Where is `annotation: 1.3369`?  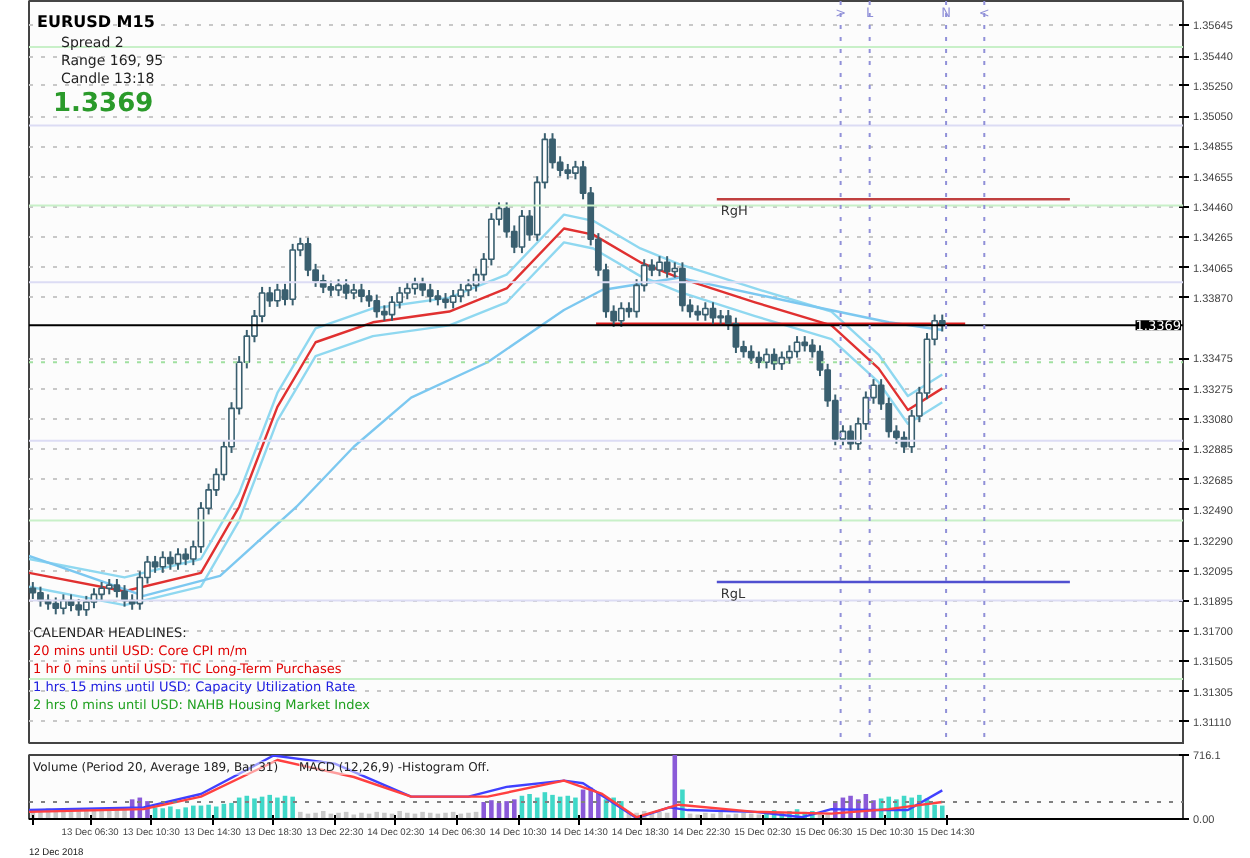 annotation: 1.3369 is located at coordinates (103, 104).